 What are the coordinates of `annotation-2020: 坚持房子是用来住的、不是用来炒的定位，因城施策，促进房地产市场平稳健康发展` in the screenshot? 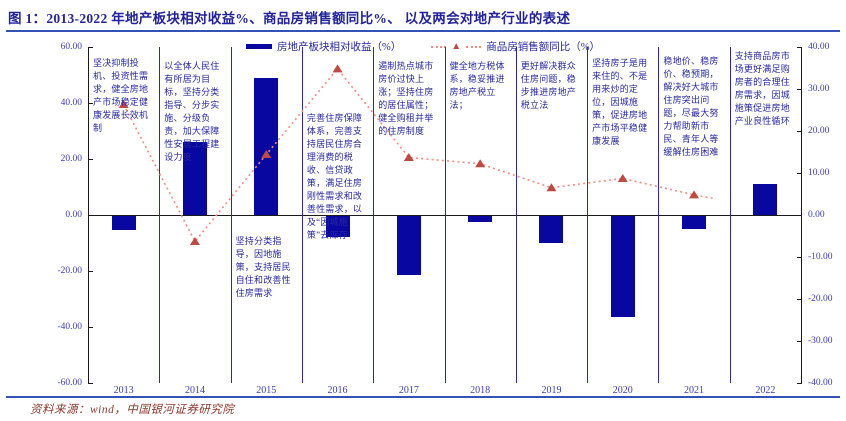 It's located at (620, 102).